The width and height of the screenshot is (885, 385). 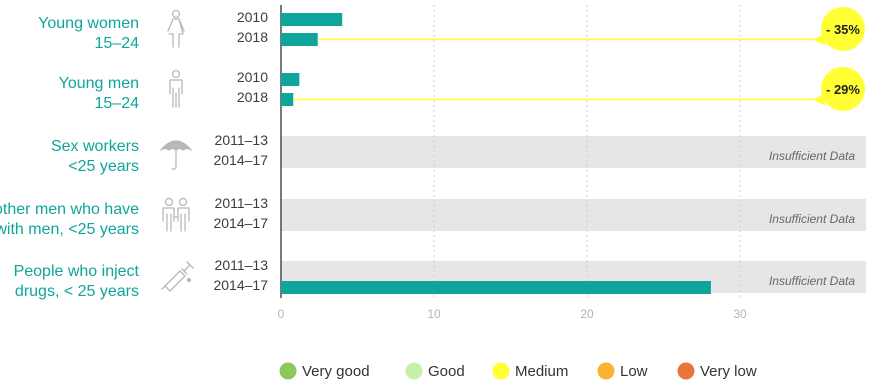 What do you see at coordinates (541, 371) in the screenshot?
I see `legend-label: Medium` at bounding box center [541, 371].